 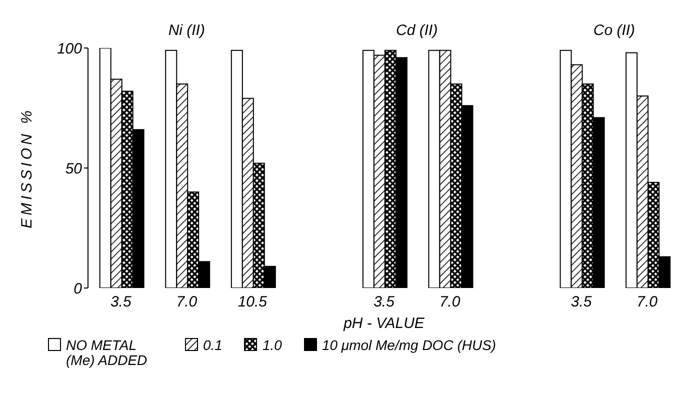 What do you see at coordinates (253, 302) in the screenshot?
I see `x-tick-label: 10.5` at bounding box center [253, 302].